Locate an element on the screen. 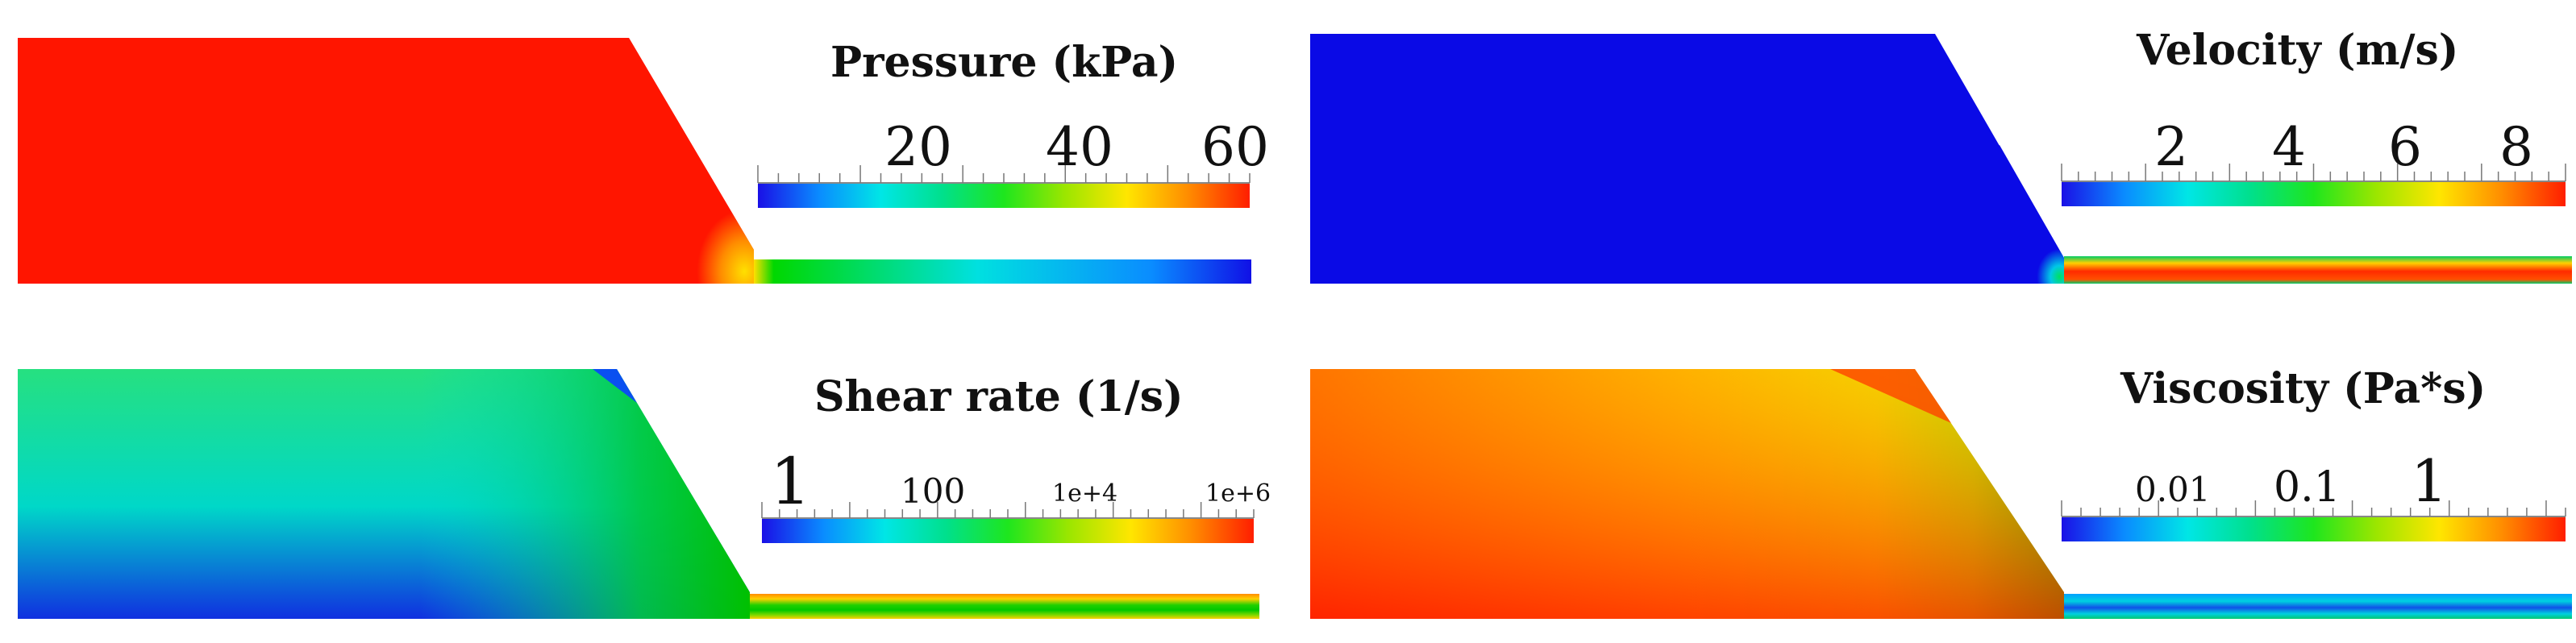 The width and height of the screenshot is (2576, 643). velocity-title: Velocity (m/s) is located at coordinates (2297, 50).